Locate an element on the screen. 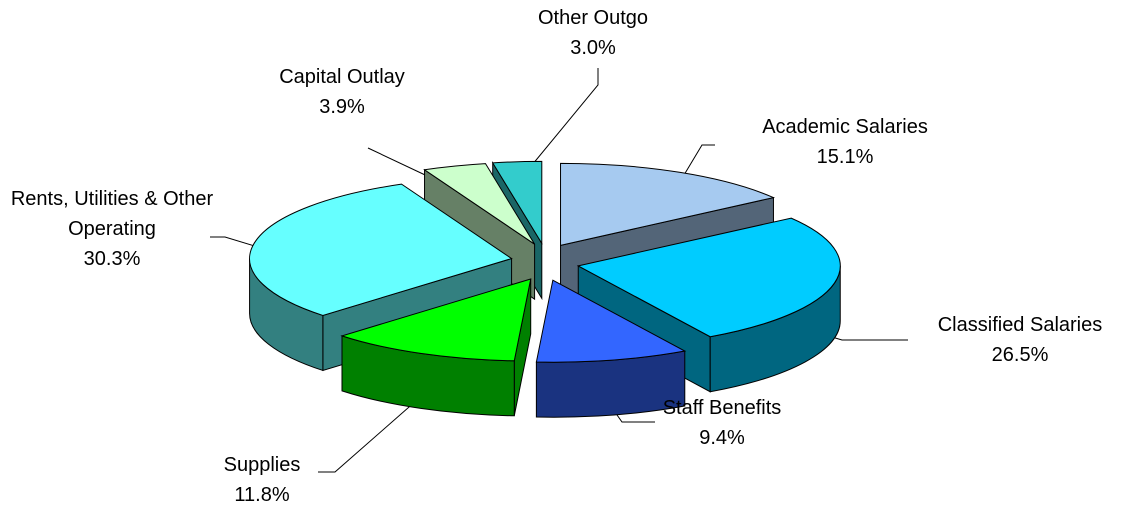 The height and width of the screenshot is (510, 1139). slice-name: Staff Benefits is located at coordinates (722, 408).